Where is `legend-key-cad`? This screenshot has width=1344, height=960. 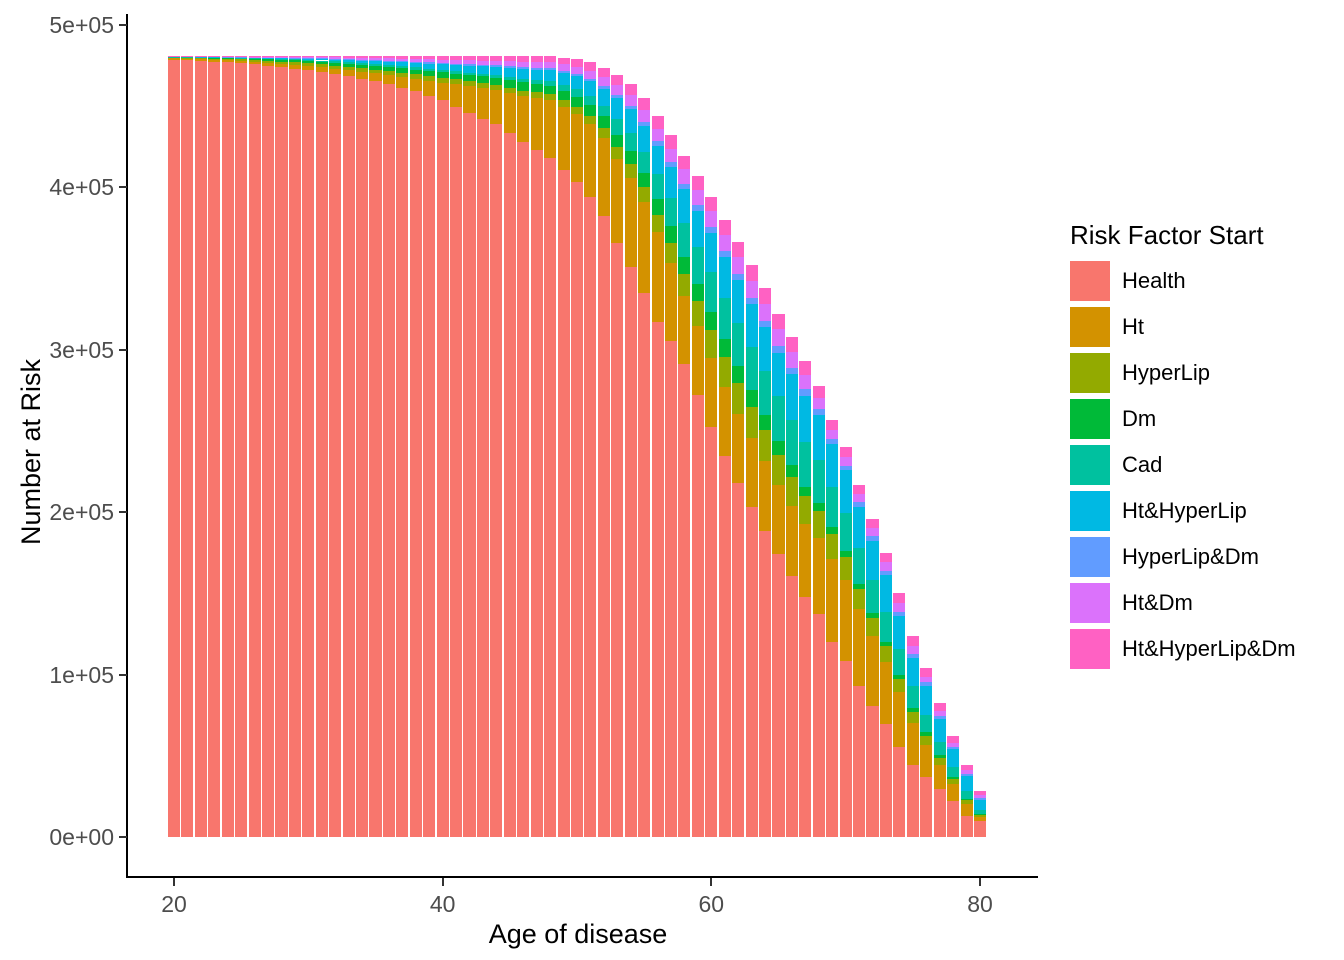 legend-key-cad is located at coordinates (1090, 465).